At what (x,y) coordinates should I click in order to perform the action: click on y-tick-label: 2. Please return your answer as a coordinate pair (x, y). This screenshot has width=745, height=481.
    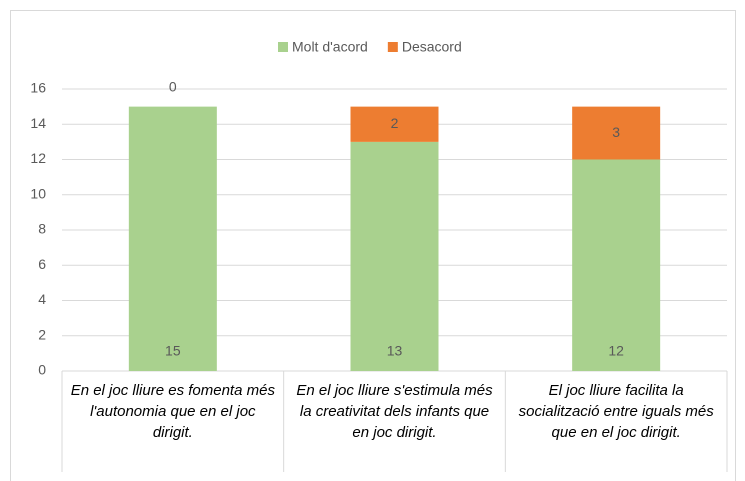
    Looking at the image, I should click on (42, 334).